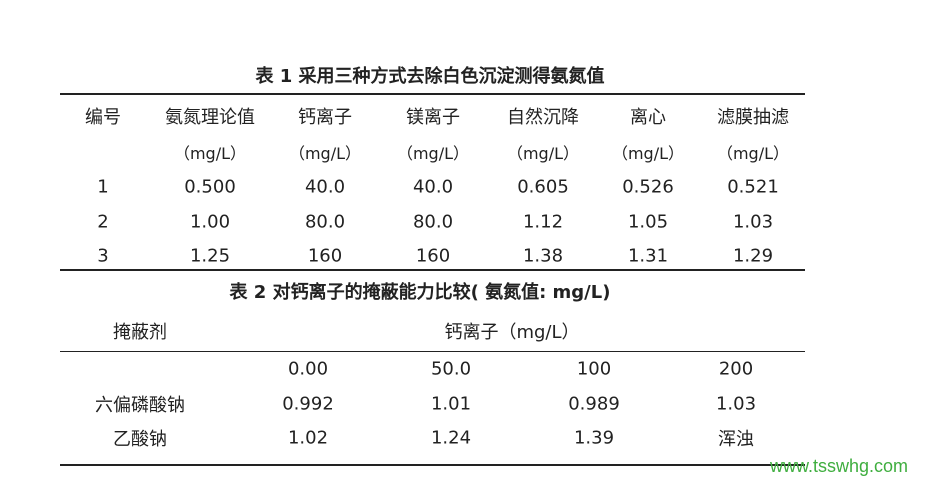  What do you see at coordinates (648, 117) in the screenshot?
I see `header-cell: 离心` at bounding box center [648, 117].